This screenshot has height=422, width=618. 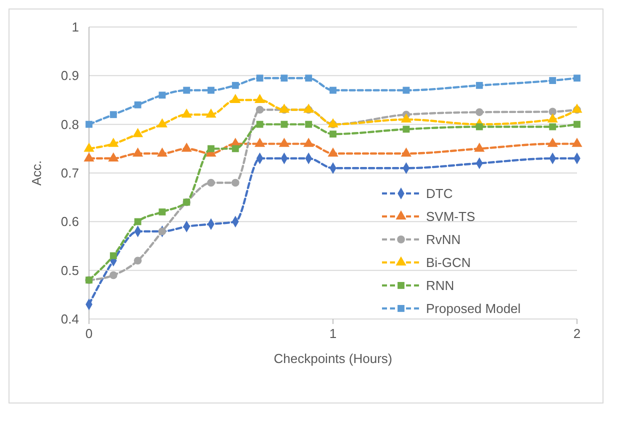 What do you see at coordinates (69, 270) in the screenshot?
I see `y-tick-label: 0.5` at bounding box center [69, 270].